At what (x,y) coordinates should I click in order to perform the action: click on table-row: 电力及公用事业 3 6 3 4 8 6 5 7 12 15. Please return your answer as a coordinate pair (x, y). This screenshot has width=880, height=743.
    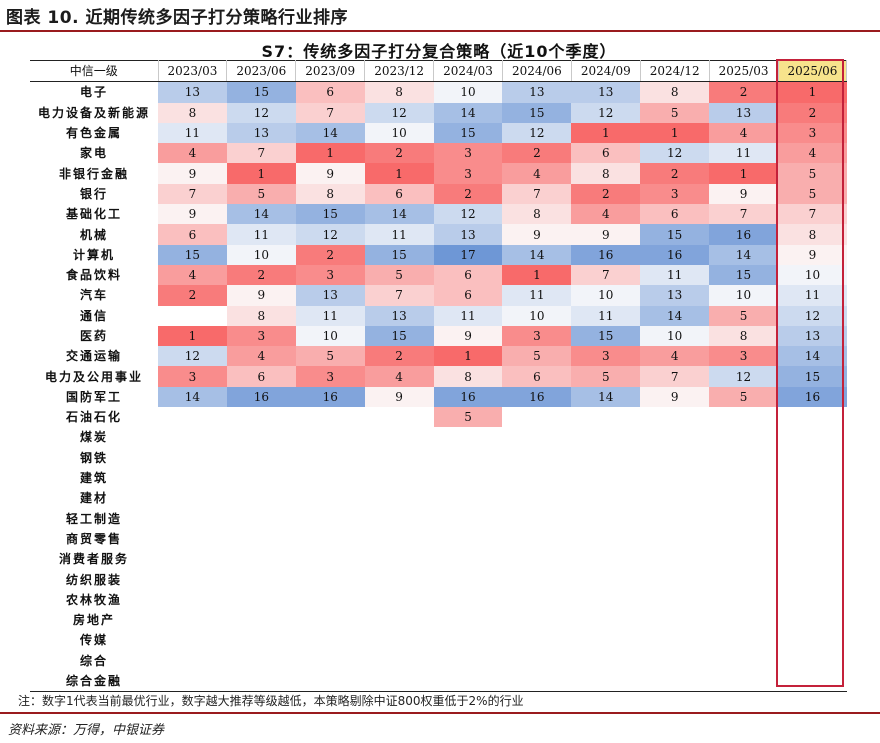
    Looking at the image, I should click on (438, 376).